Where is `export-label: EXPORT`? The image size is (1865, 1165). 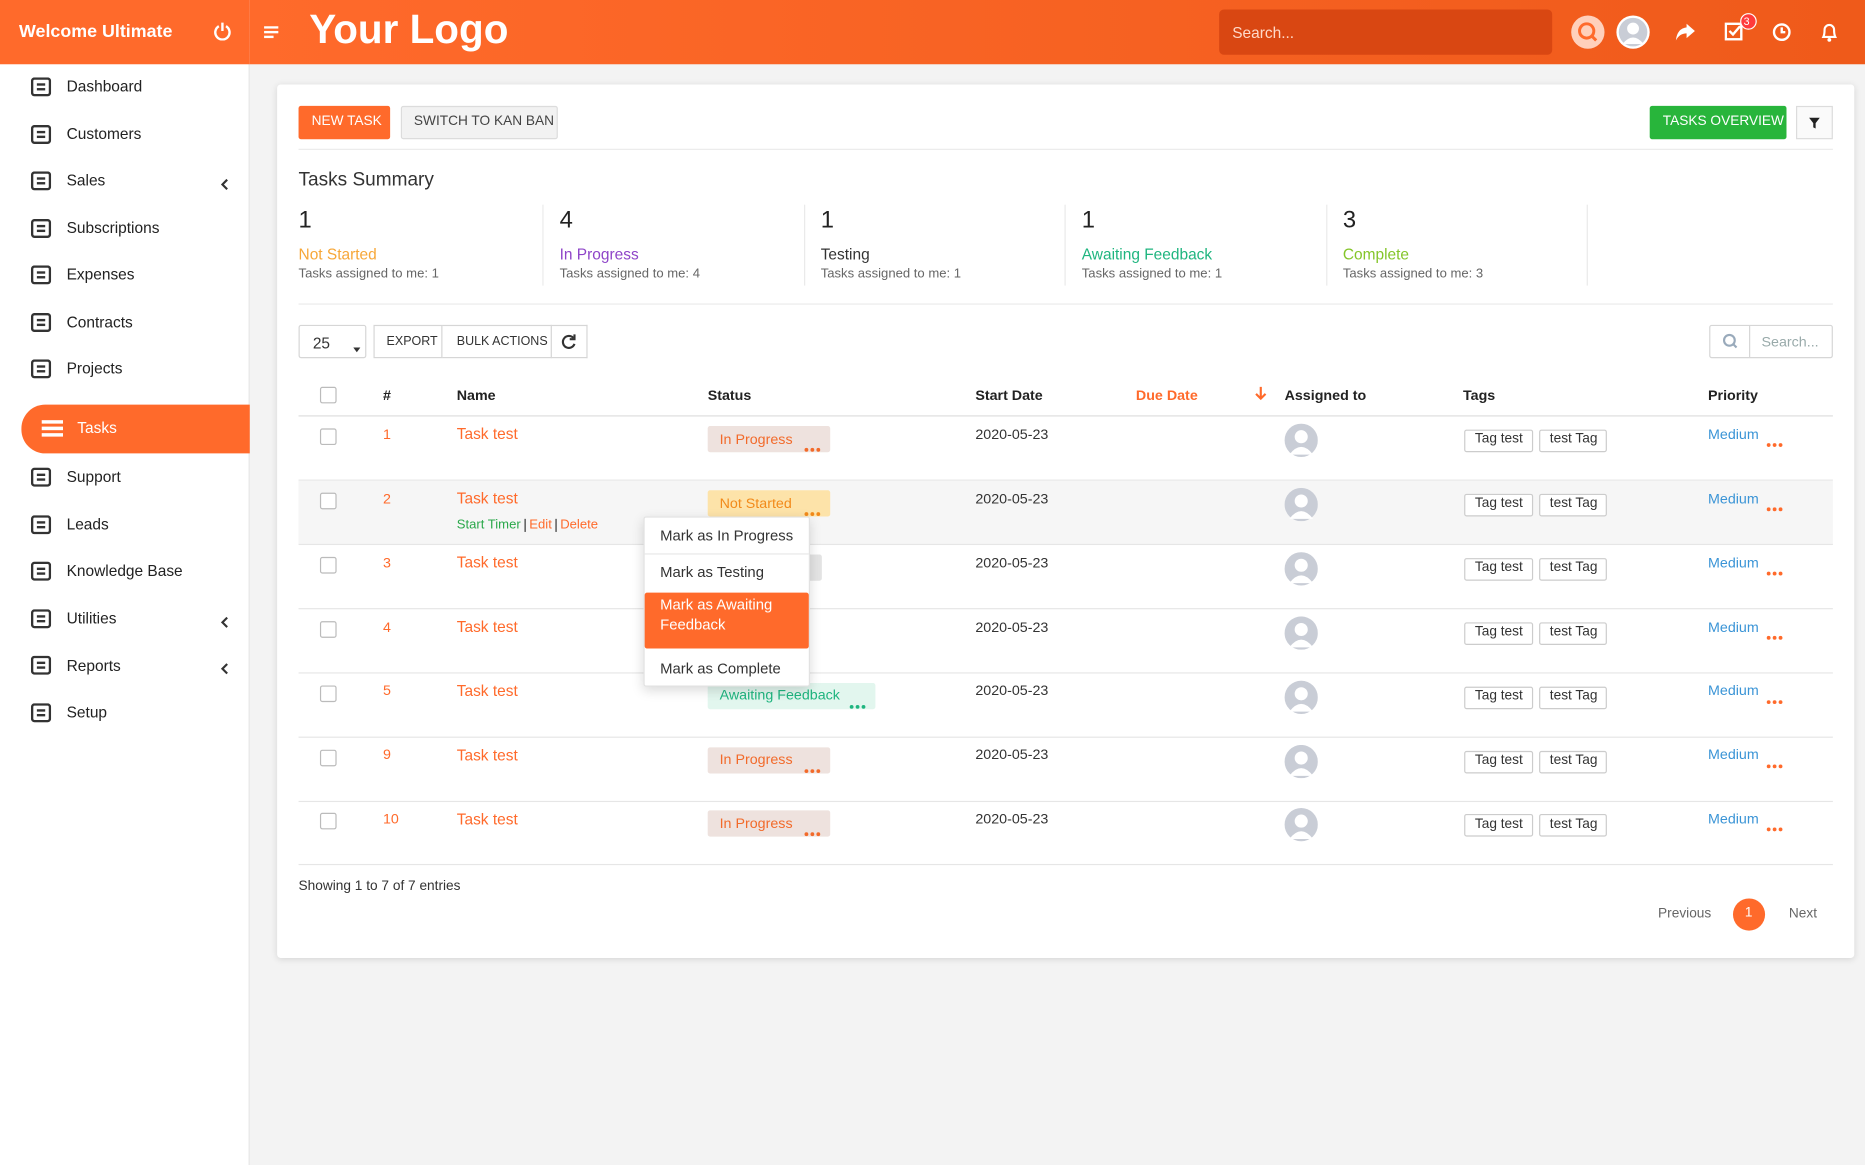
export-label: EXPORT is located at coordinates (412, 341).